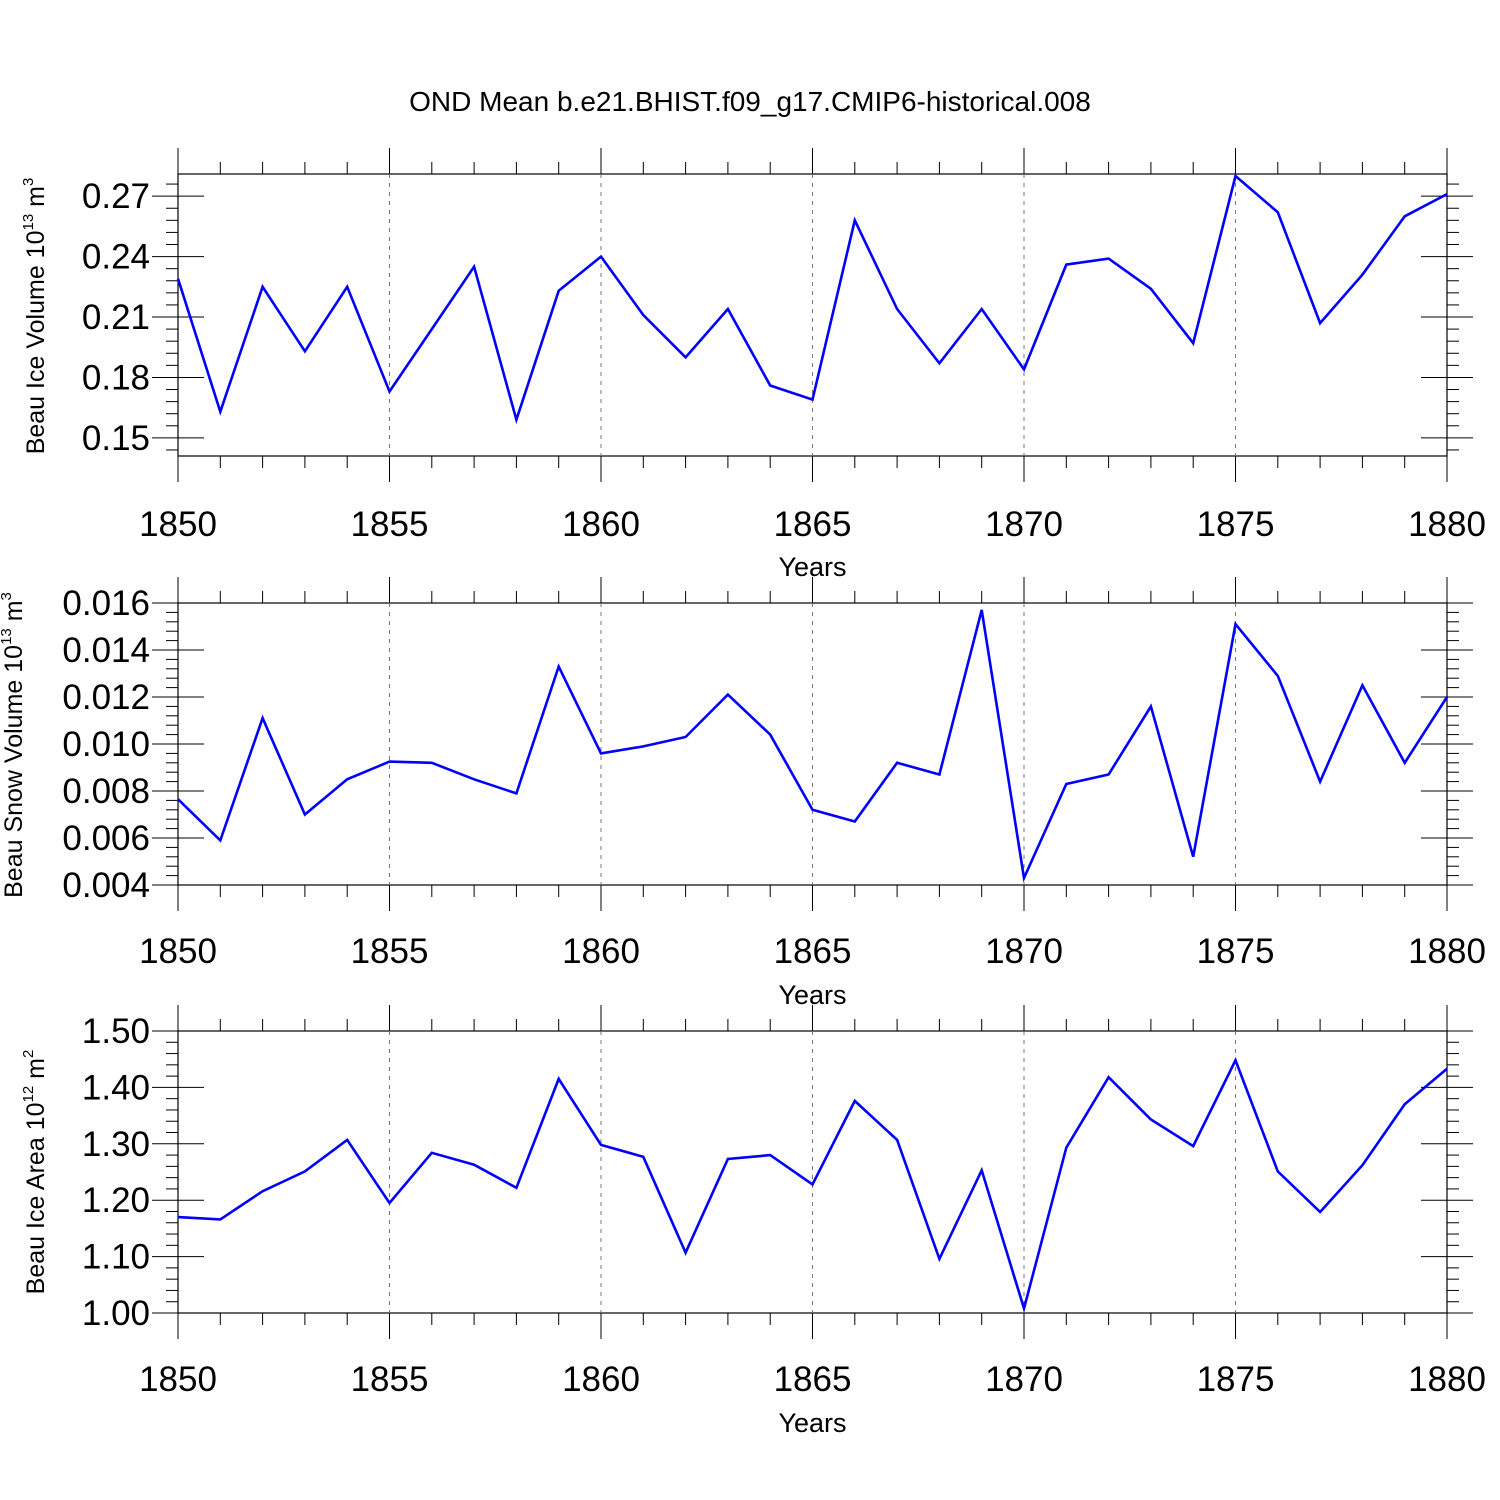  I want to click on y-axis-label: Beau Ice Area 1012 m2, so click(35, 1172).